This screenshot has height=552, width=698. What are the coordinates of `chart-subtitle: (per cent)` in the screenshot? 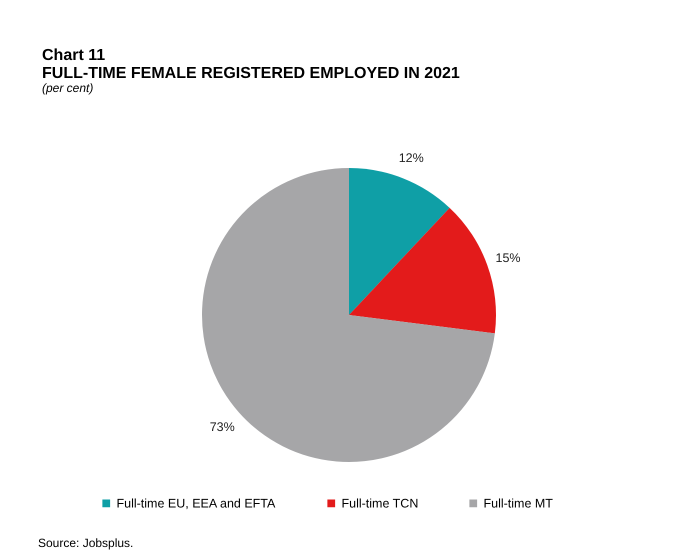 It's located at (68, 88).